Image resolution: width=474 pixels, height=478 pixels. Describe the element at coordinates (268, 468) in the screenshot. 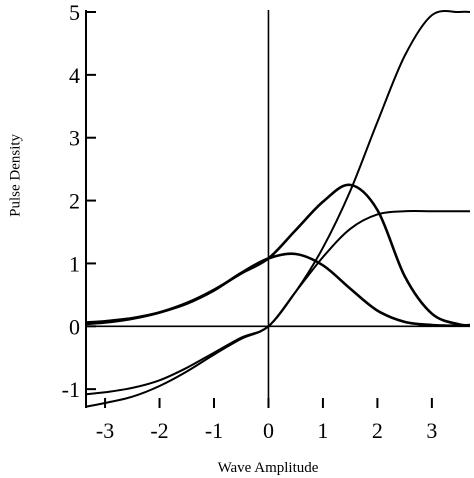

I see `x-axis-title: Wave Amplitude` at that location.